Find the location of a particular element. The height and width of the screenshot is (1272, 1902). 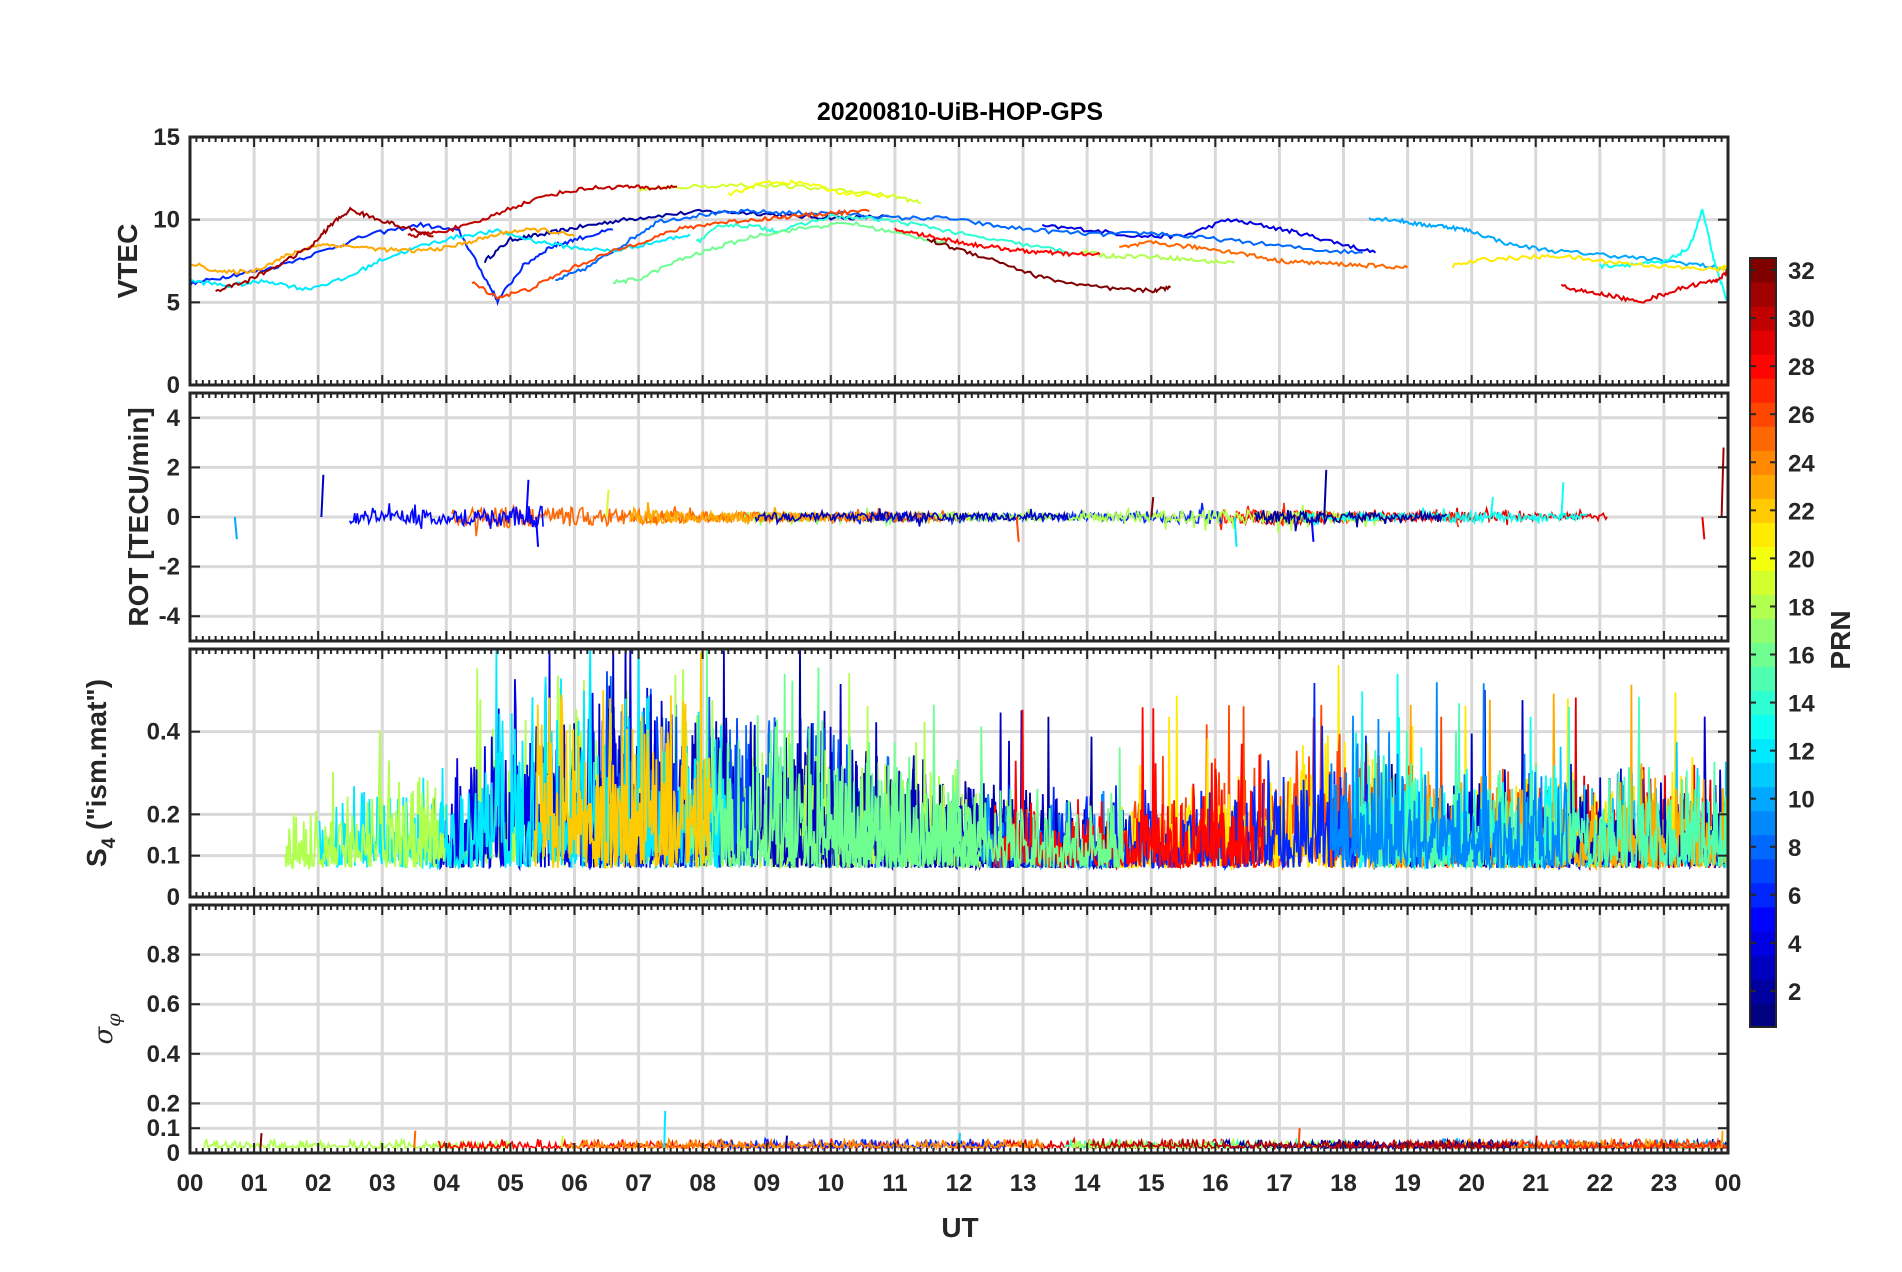

y-tick-label: -2 is located at coordinates (169, 567).